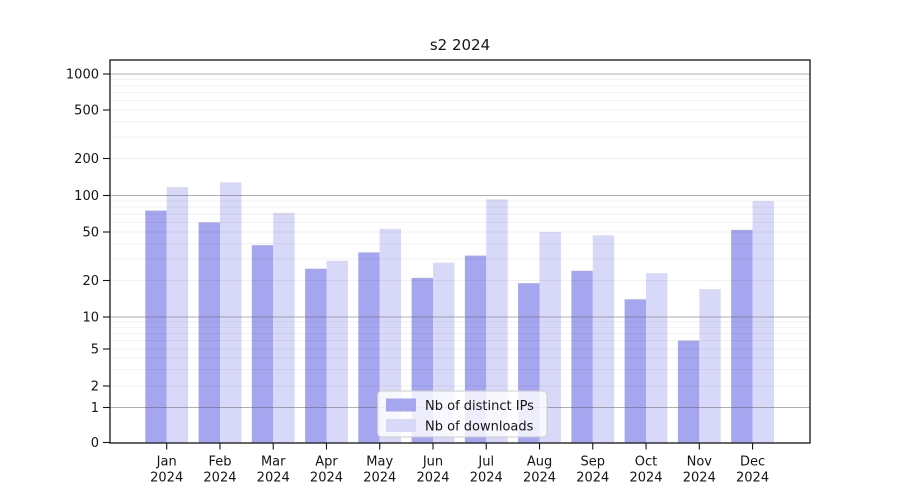 Image resolution: width=900 pixels, height=500 pixels. Describe the element at coordinates (156, 326) in the screenshot. I see `bar-jan-distinct-ips` at that location.